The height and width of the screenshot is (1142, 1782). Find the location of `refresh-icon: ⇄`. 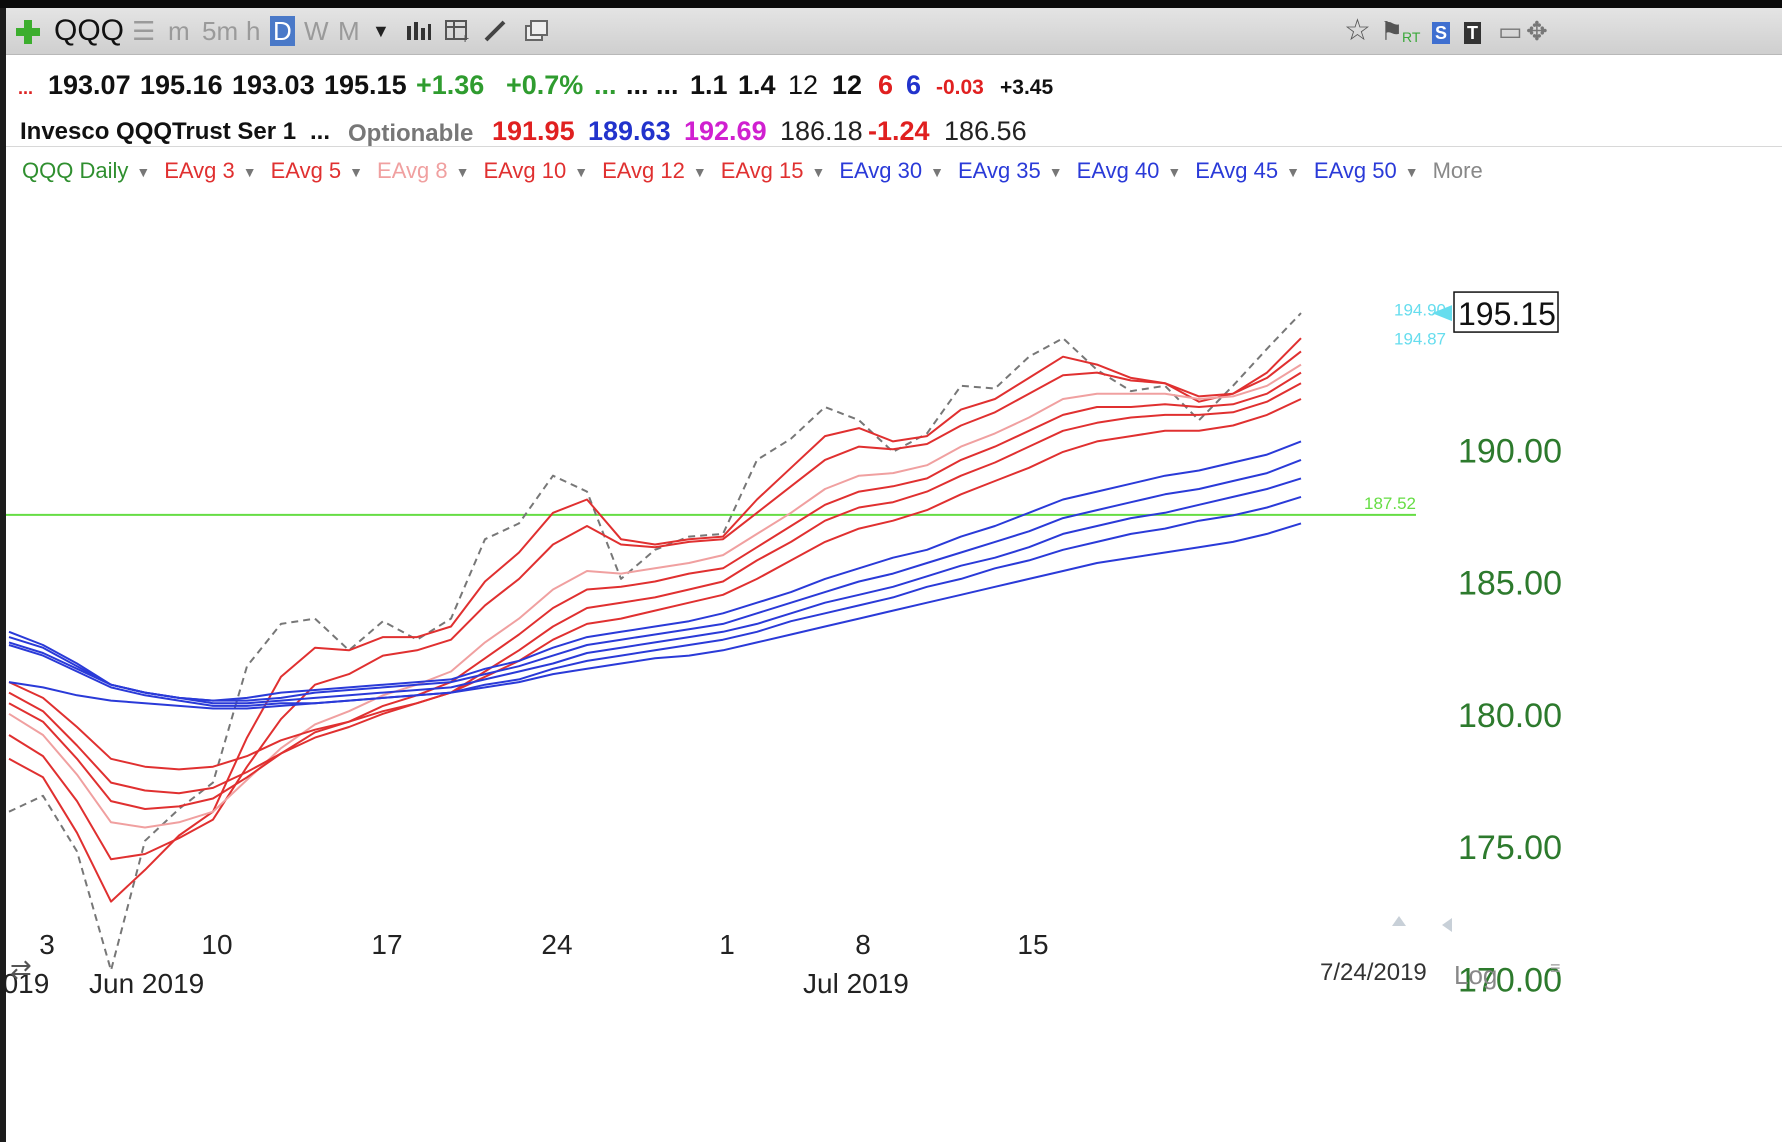

refresh-icon: ⇄ is located at coordinates (21, 969).